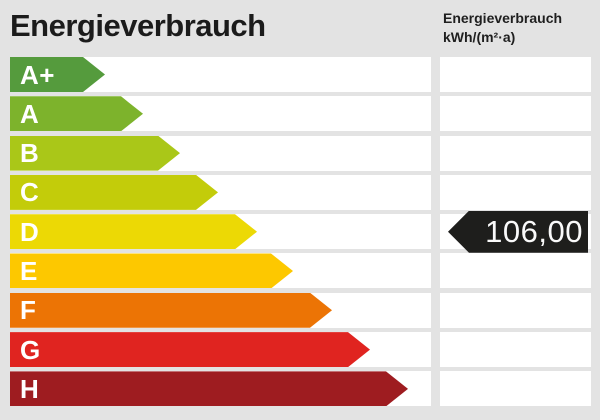  I want to click on energy-class-arrow-icon: B, so click(95, 153).